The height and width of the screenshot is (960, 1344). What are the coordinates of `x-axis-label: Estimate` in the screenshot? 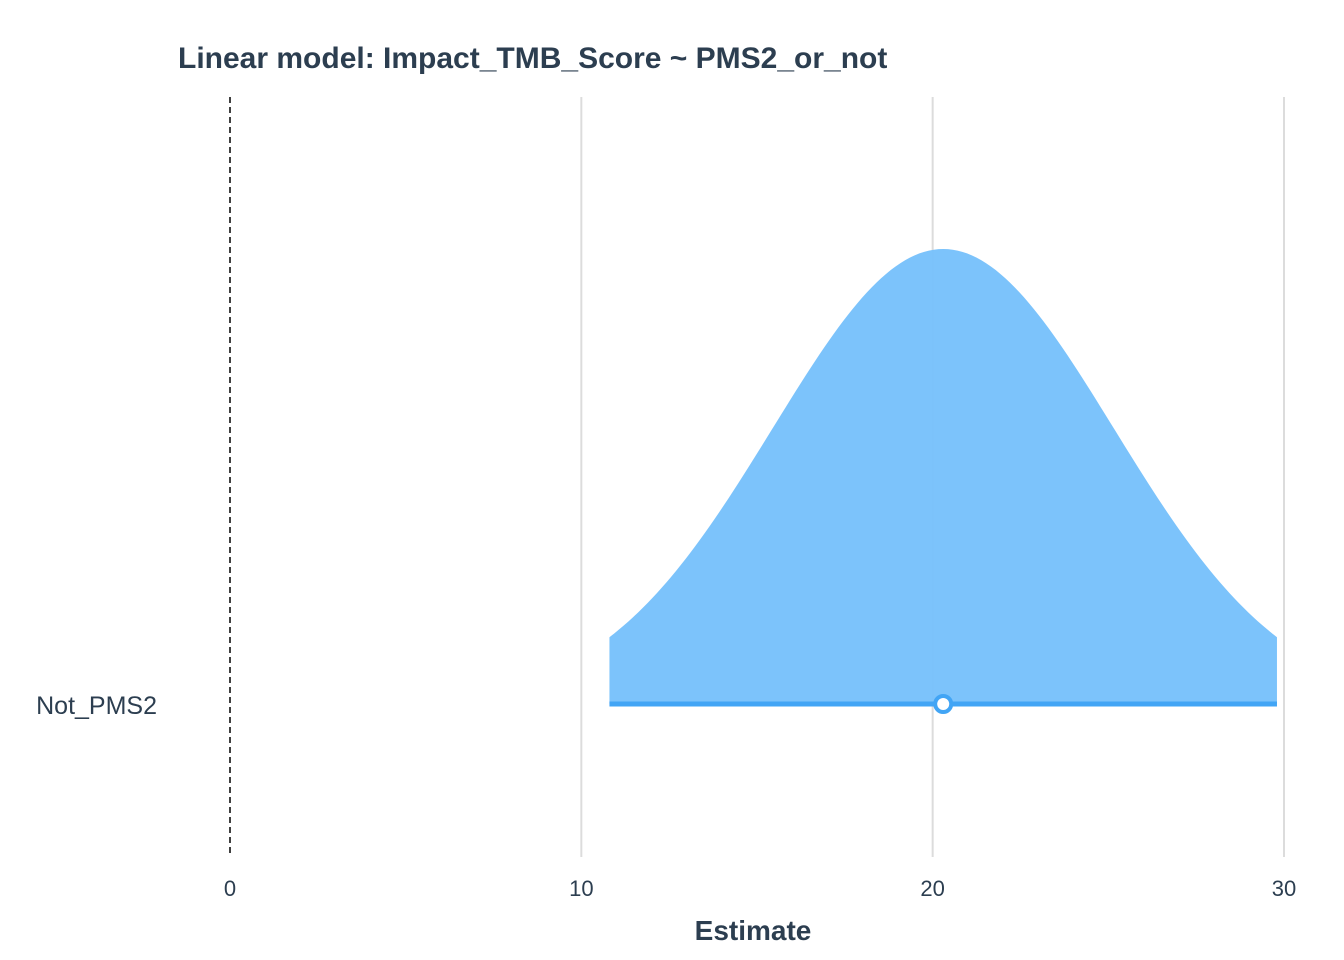 It's located at (753, 930).